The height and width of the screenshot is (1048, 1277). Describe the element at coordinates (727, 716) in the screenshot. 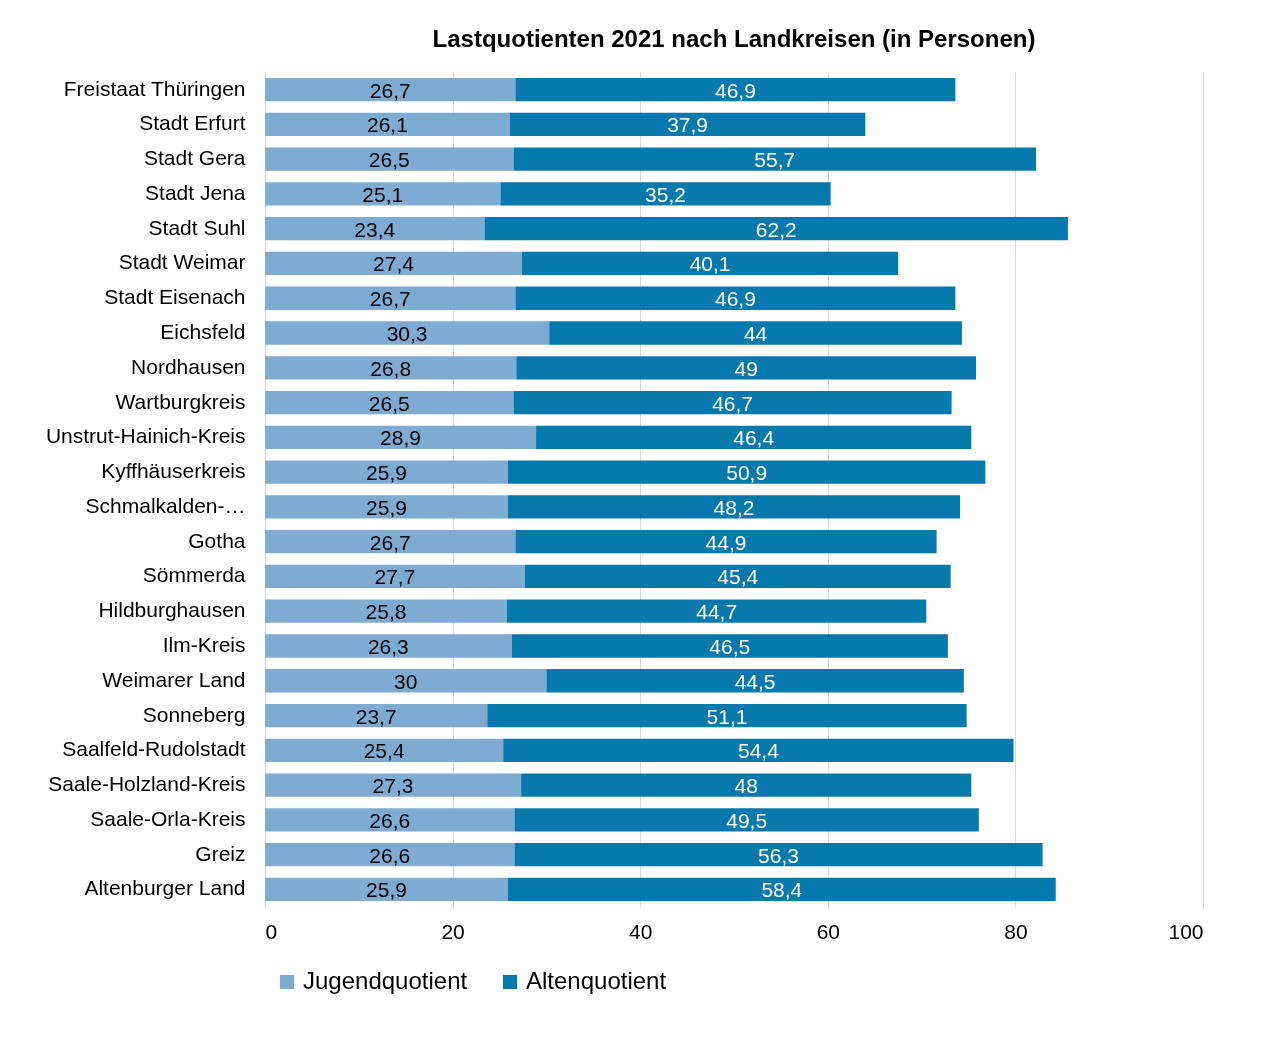

I see `data-label: 51,1` at that location.